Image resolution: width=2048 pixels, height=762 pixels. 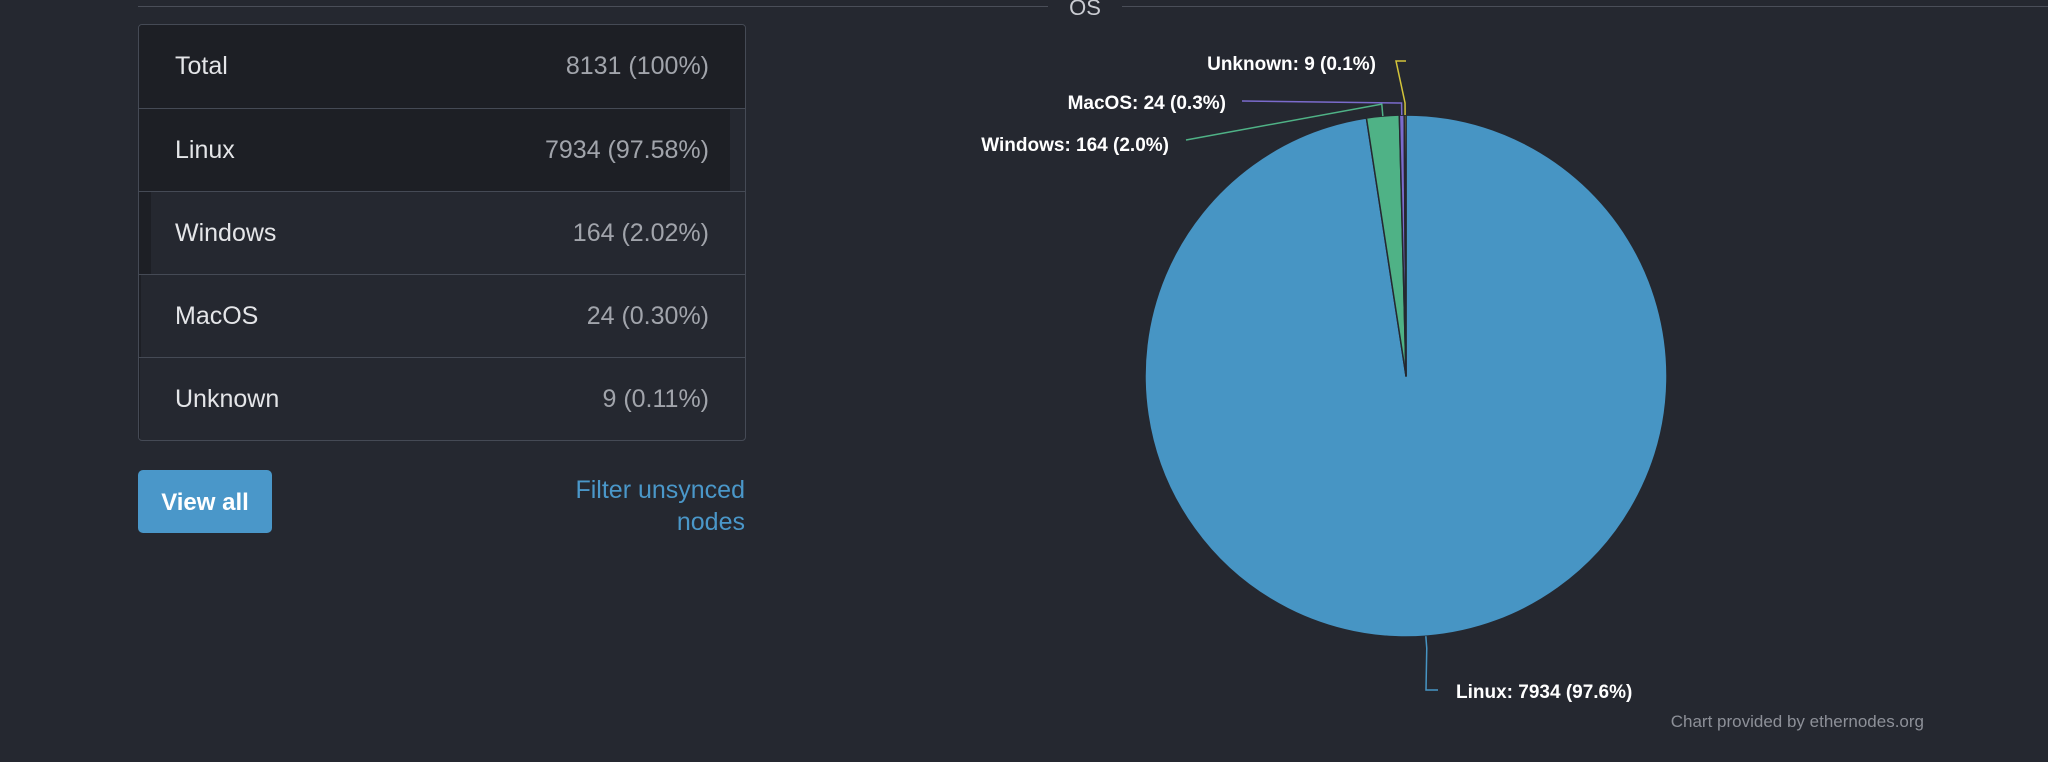 I want to click on row-label: Unknown, so click(x=227, y=399).